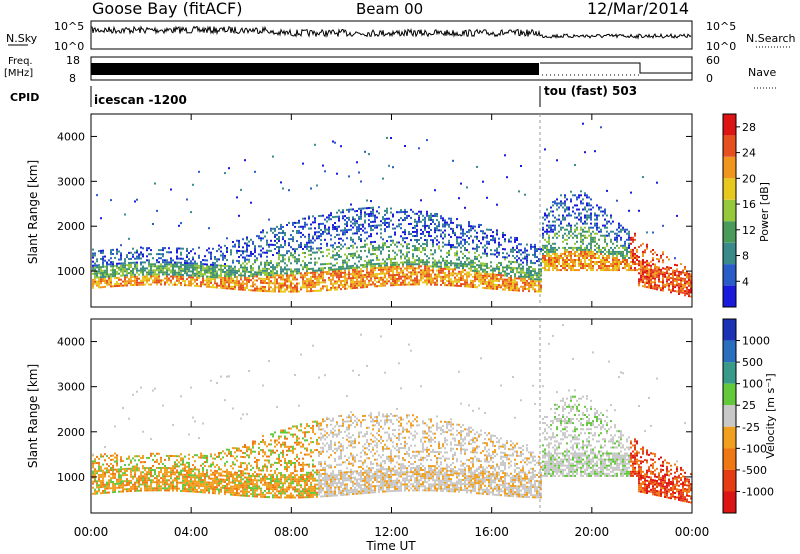 Image resolution: width=800 pixels, height=554 pixels. Describe the element at coordinates (749, 230) in the screenshot. I see `colorbar-tick-label: 12` at that location.